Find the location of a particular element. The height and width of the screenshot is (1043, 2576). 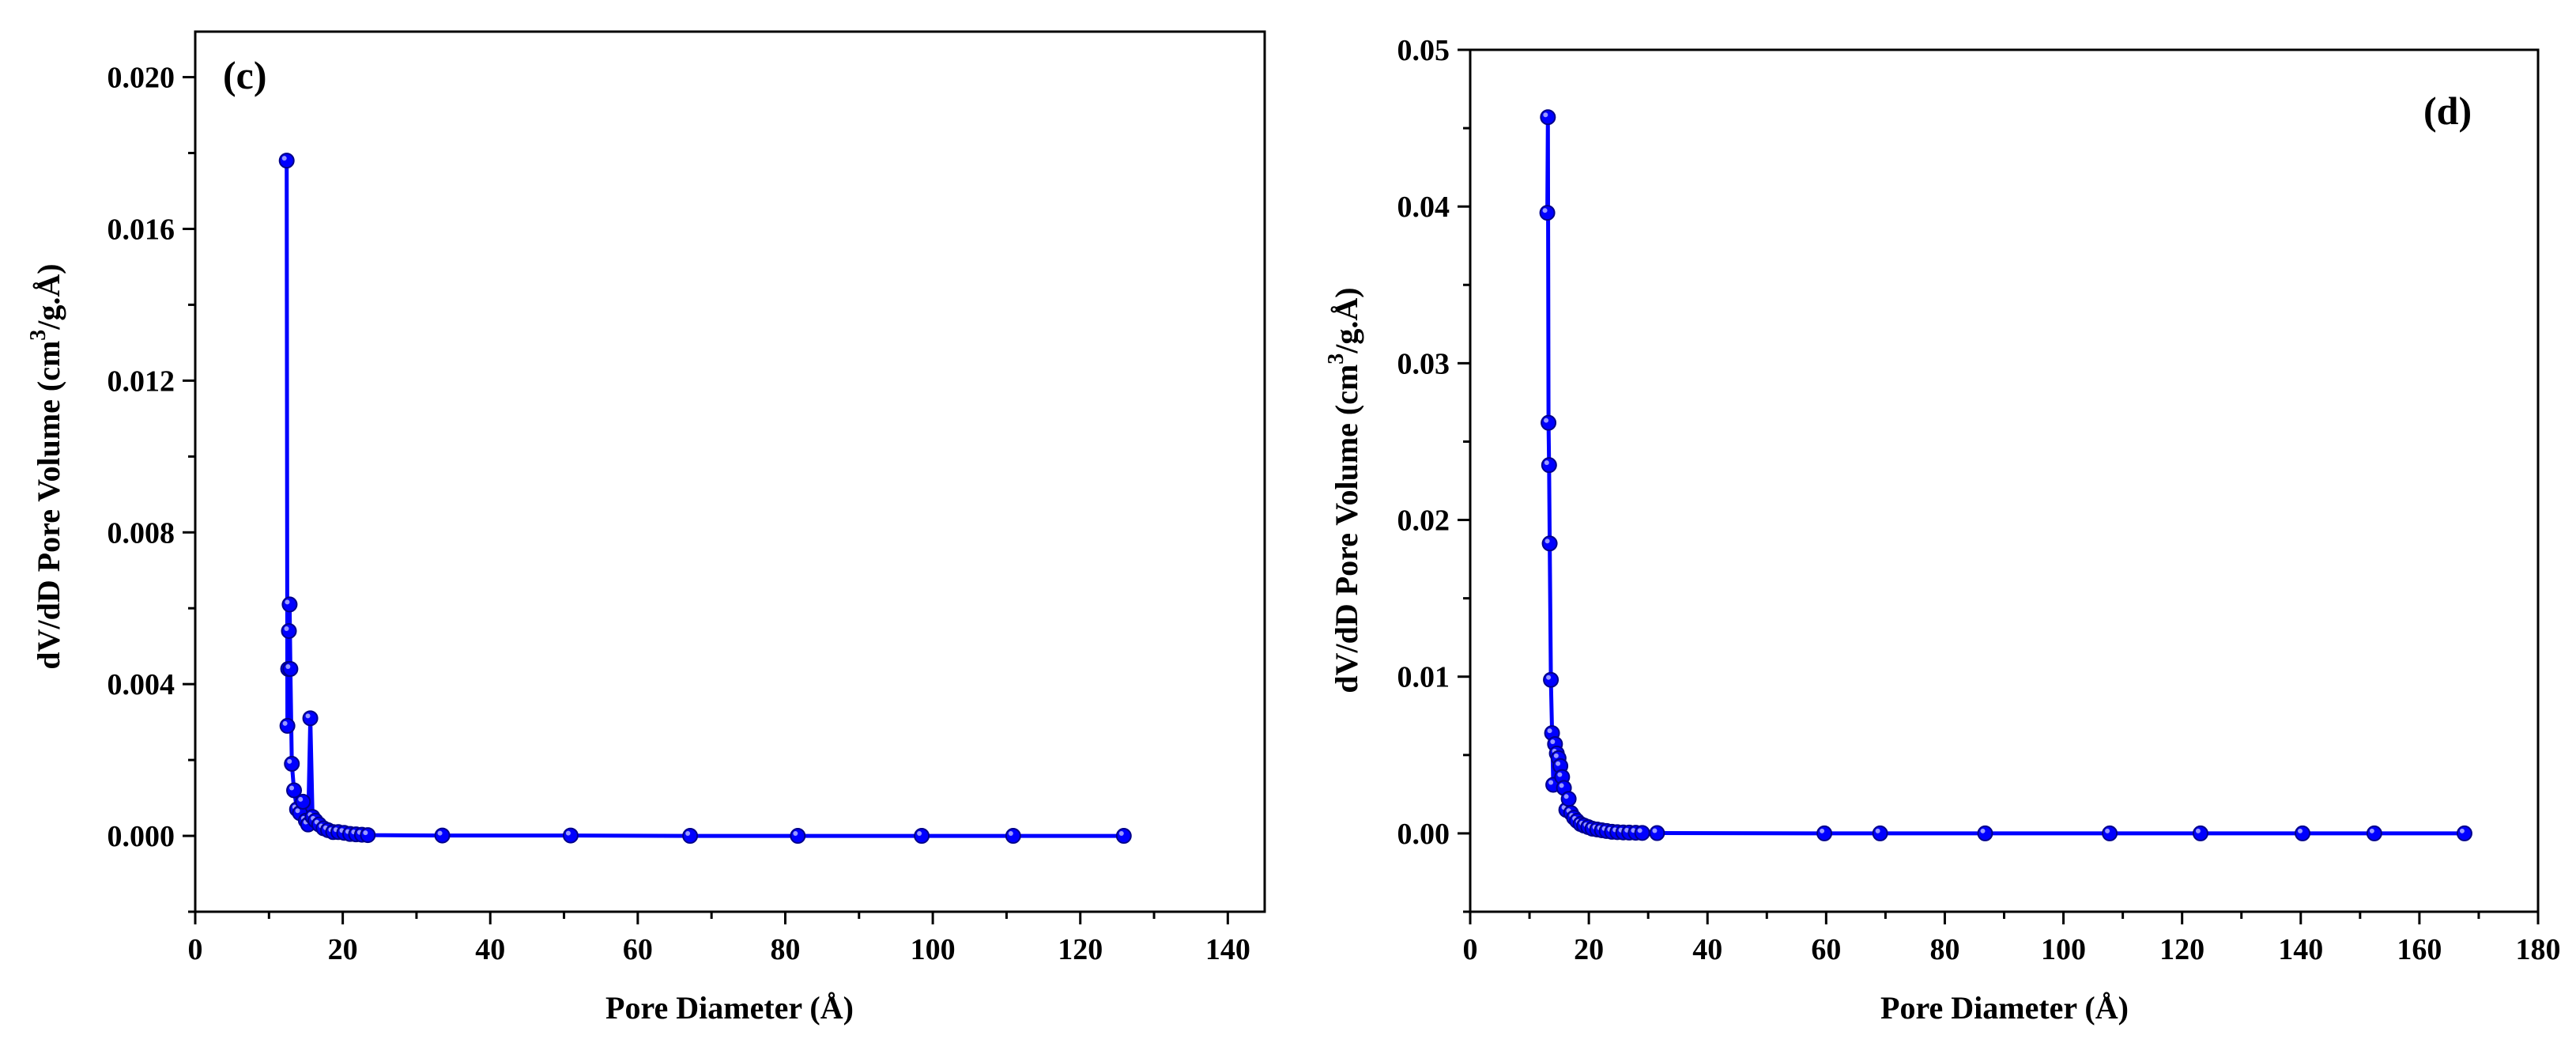

y-tick-label: 0.05 is located at coordinates (1423, 50).